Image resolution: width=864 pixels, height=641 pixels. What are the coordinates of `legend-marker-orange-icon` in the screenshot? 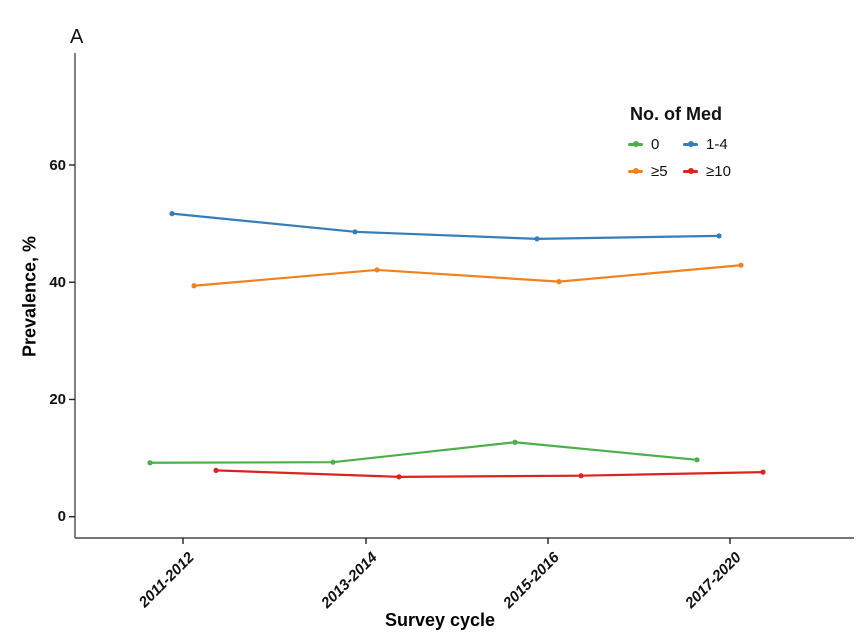 It's located at (635, 171).